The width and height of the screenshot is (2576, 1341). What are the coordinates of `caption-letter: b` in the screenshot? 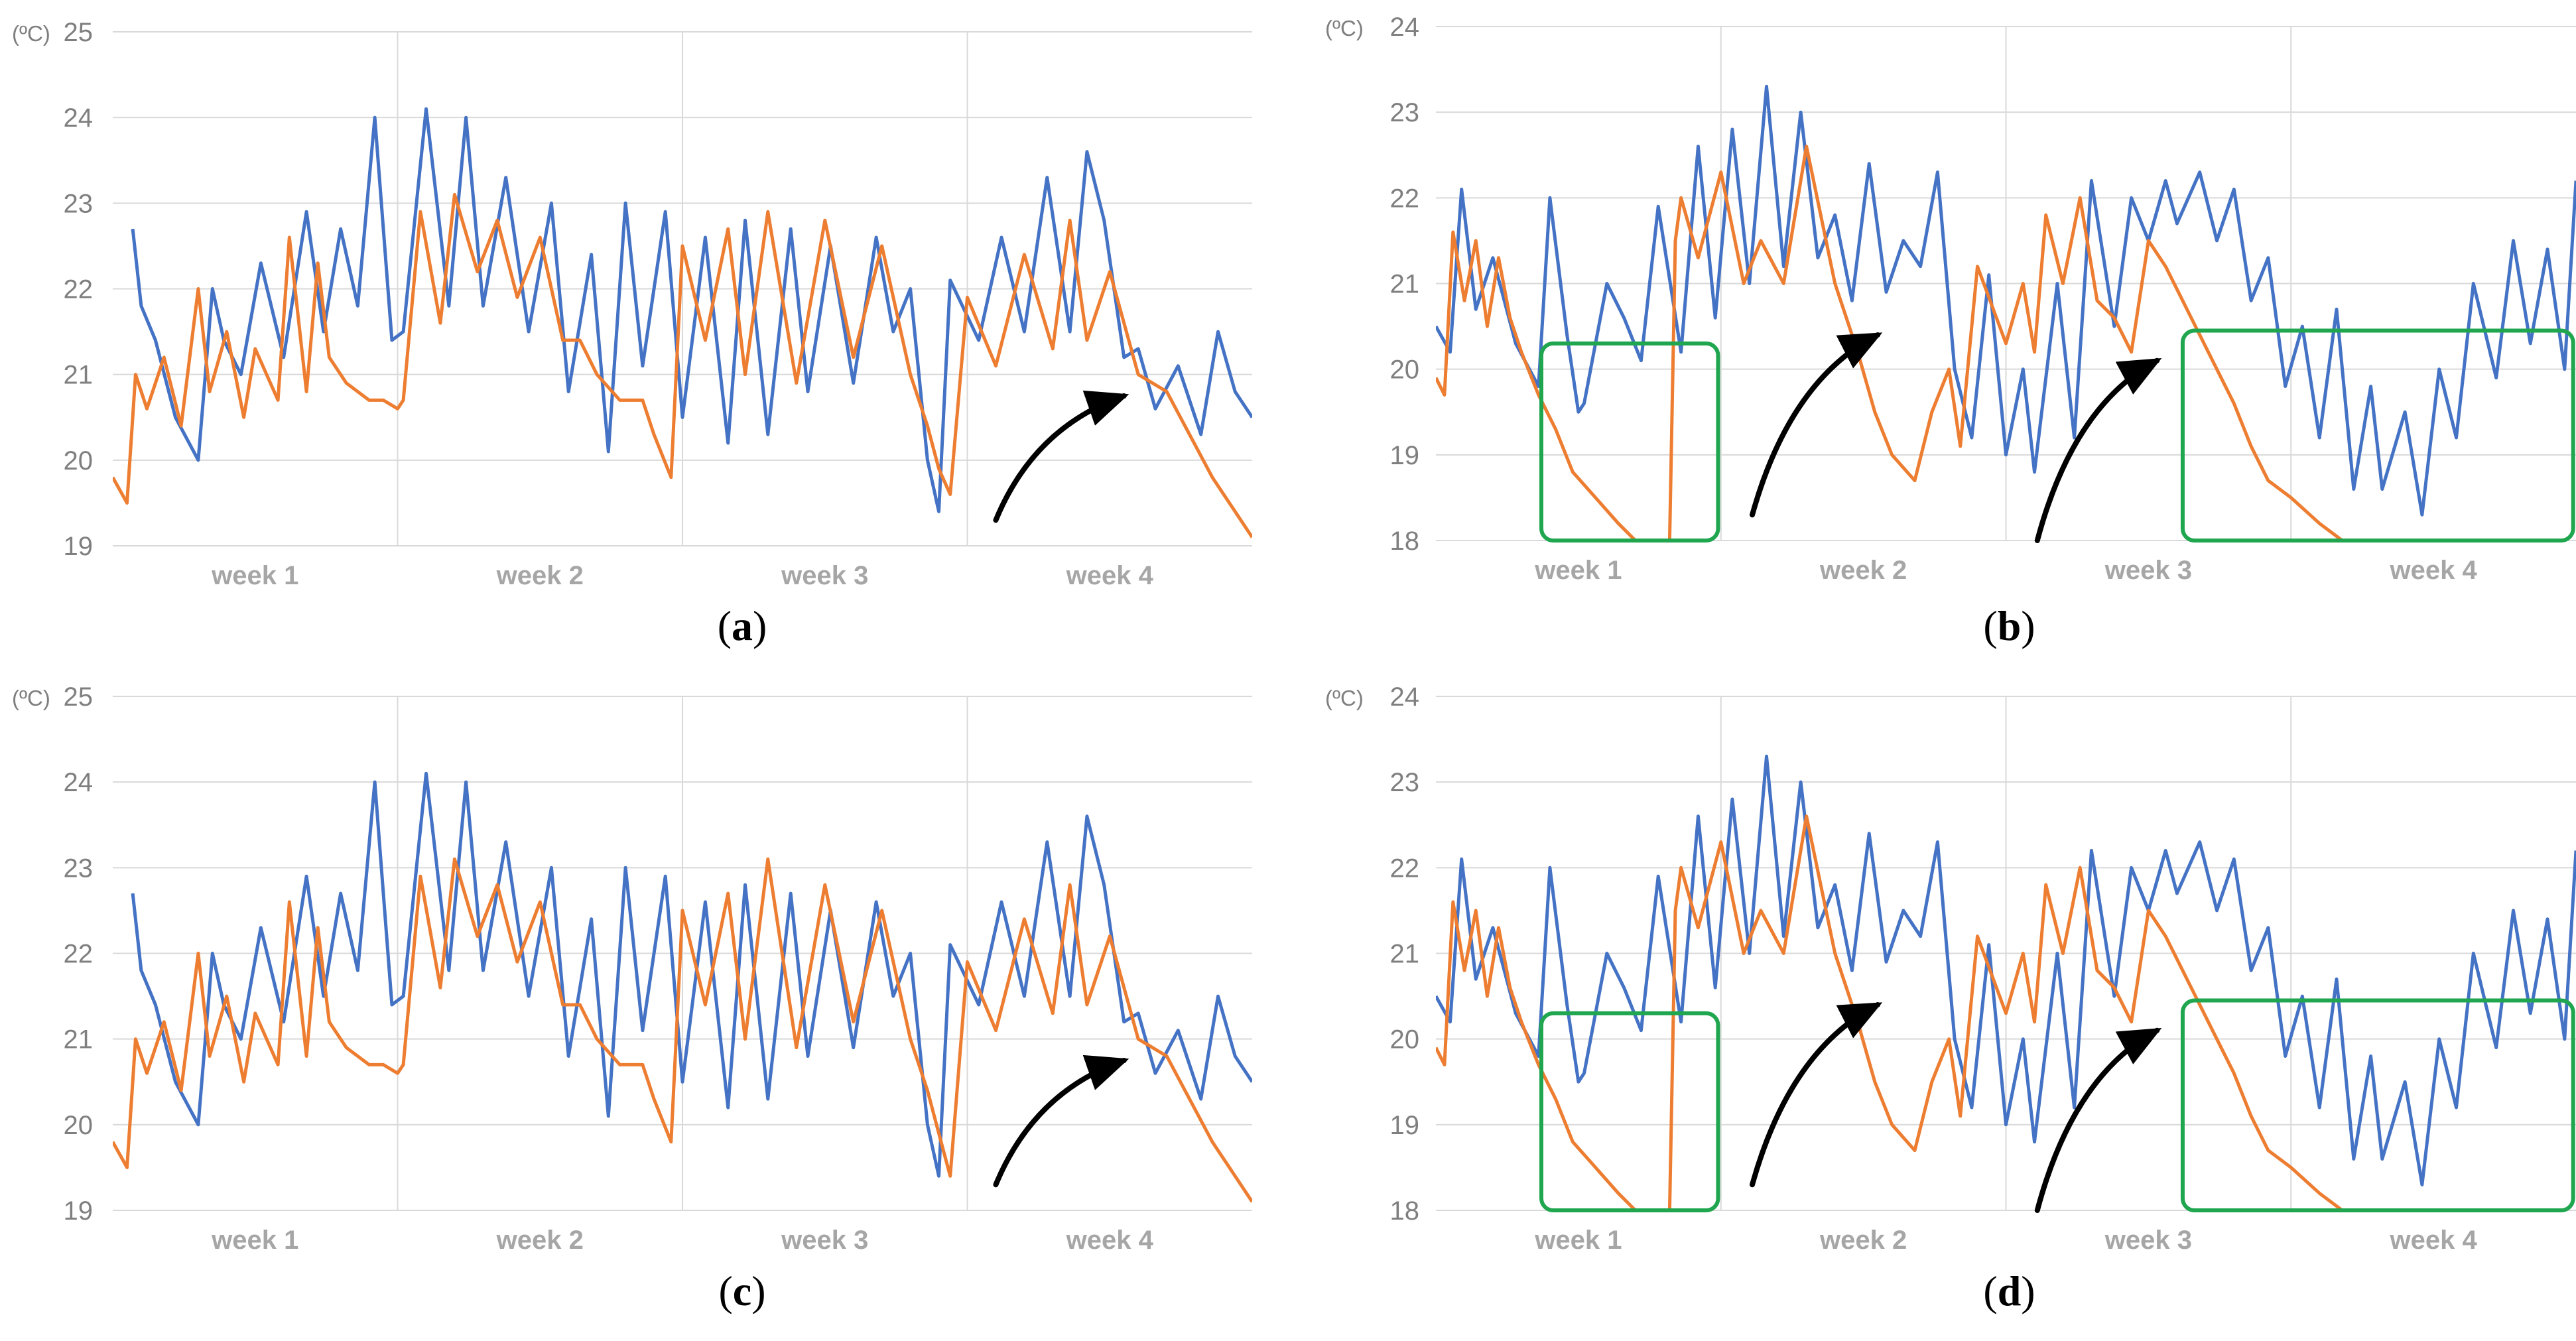 It's located at (2010, 625).